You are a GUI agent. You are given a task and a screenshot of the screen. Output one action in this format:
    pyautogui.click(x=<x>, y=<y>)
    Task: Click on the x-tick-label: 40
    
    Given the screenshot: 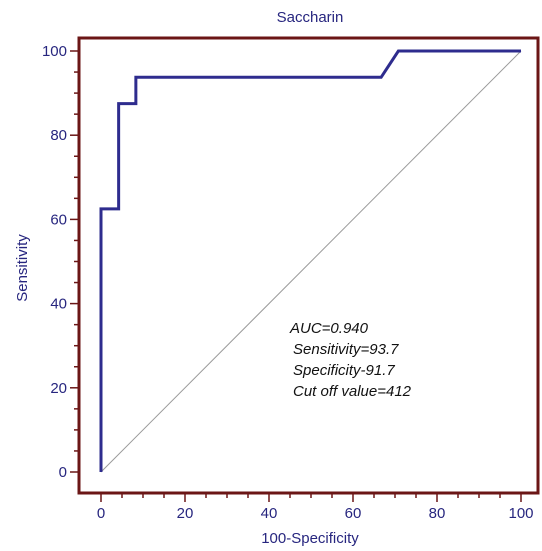 What is the action you would take?
    pyautogui.click(x=269, y=513)
    